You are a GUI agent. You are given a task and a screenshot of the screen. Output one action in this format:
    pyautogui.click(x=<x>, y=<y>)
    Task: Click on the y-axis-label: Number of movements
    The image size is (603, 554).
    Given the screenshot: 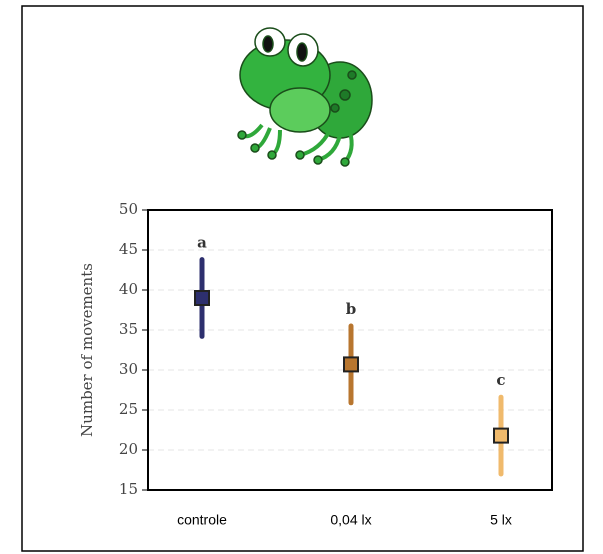 What is the action you would take?
    pyautogui.click(x=87, y=350)
    